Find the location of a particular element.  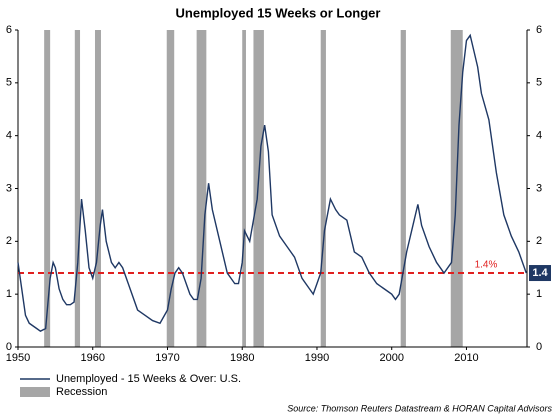

reference-label: 1.4% is located at coordinates (486, 265).